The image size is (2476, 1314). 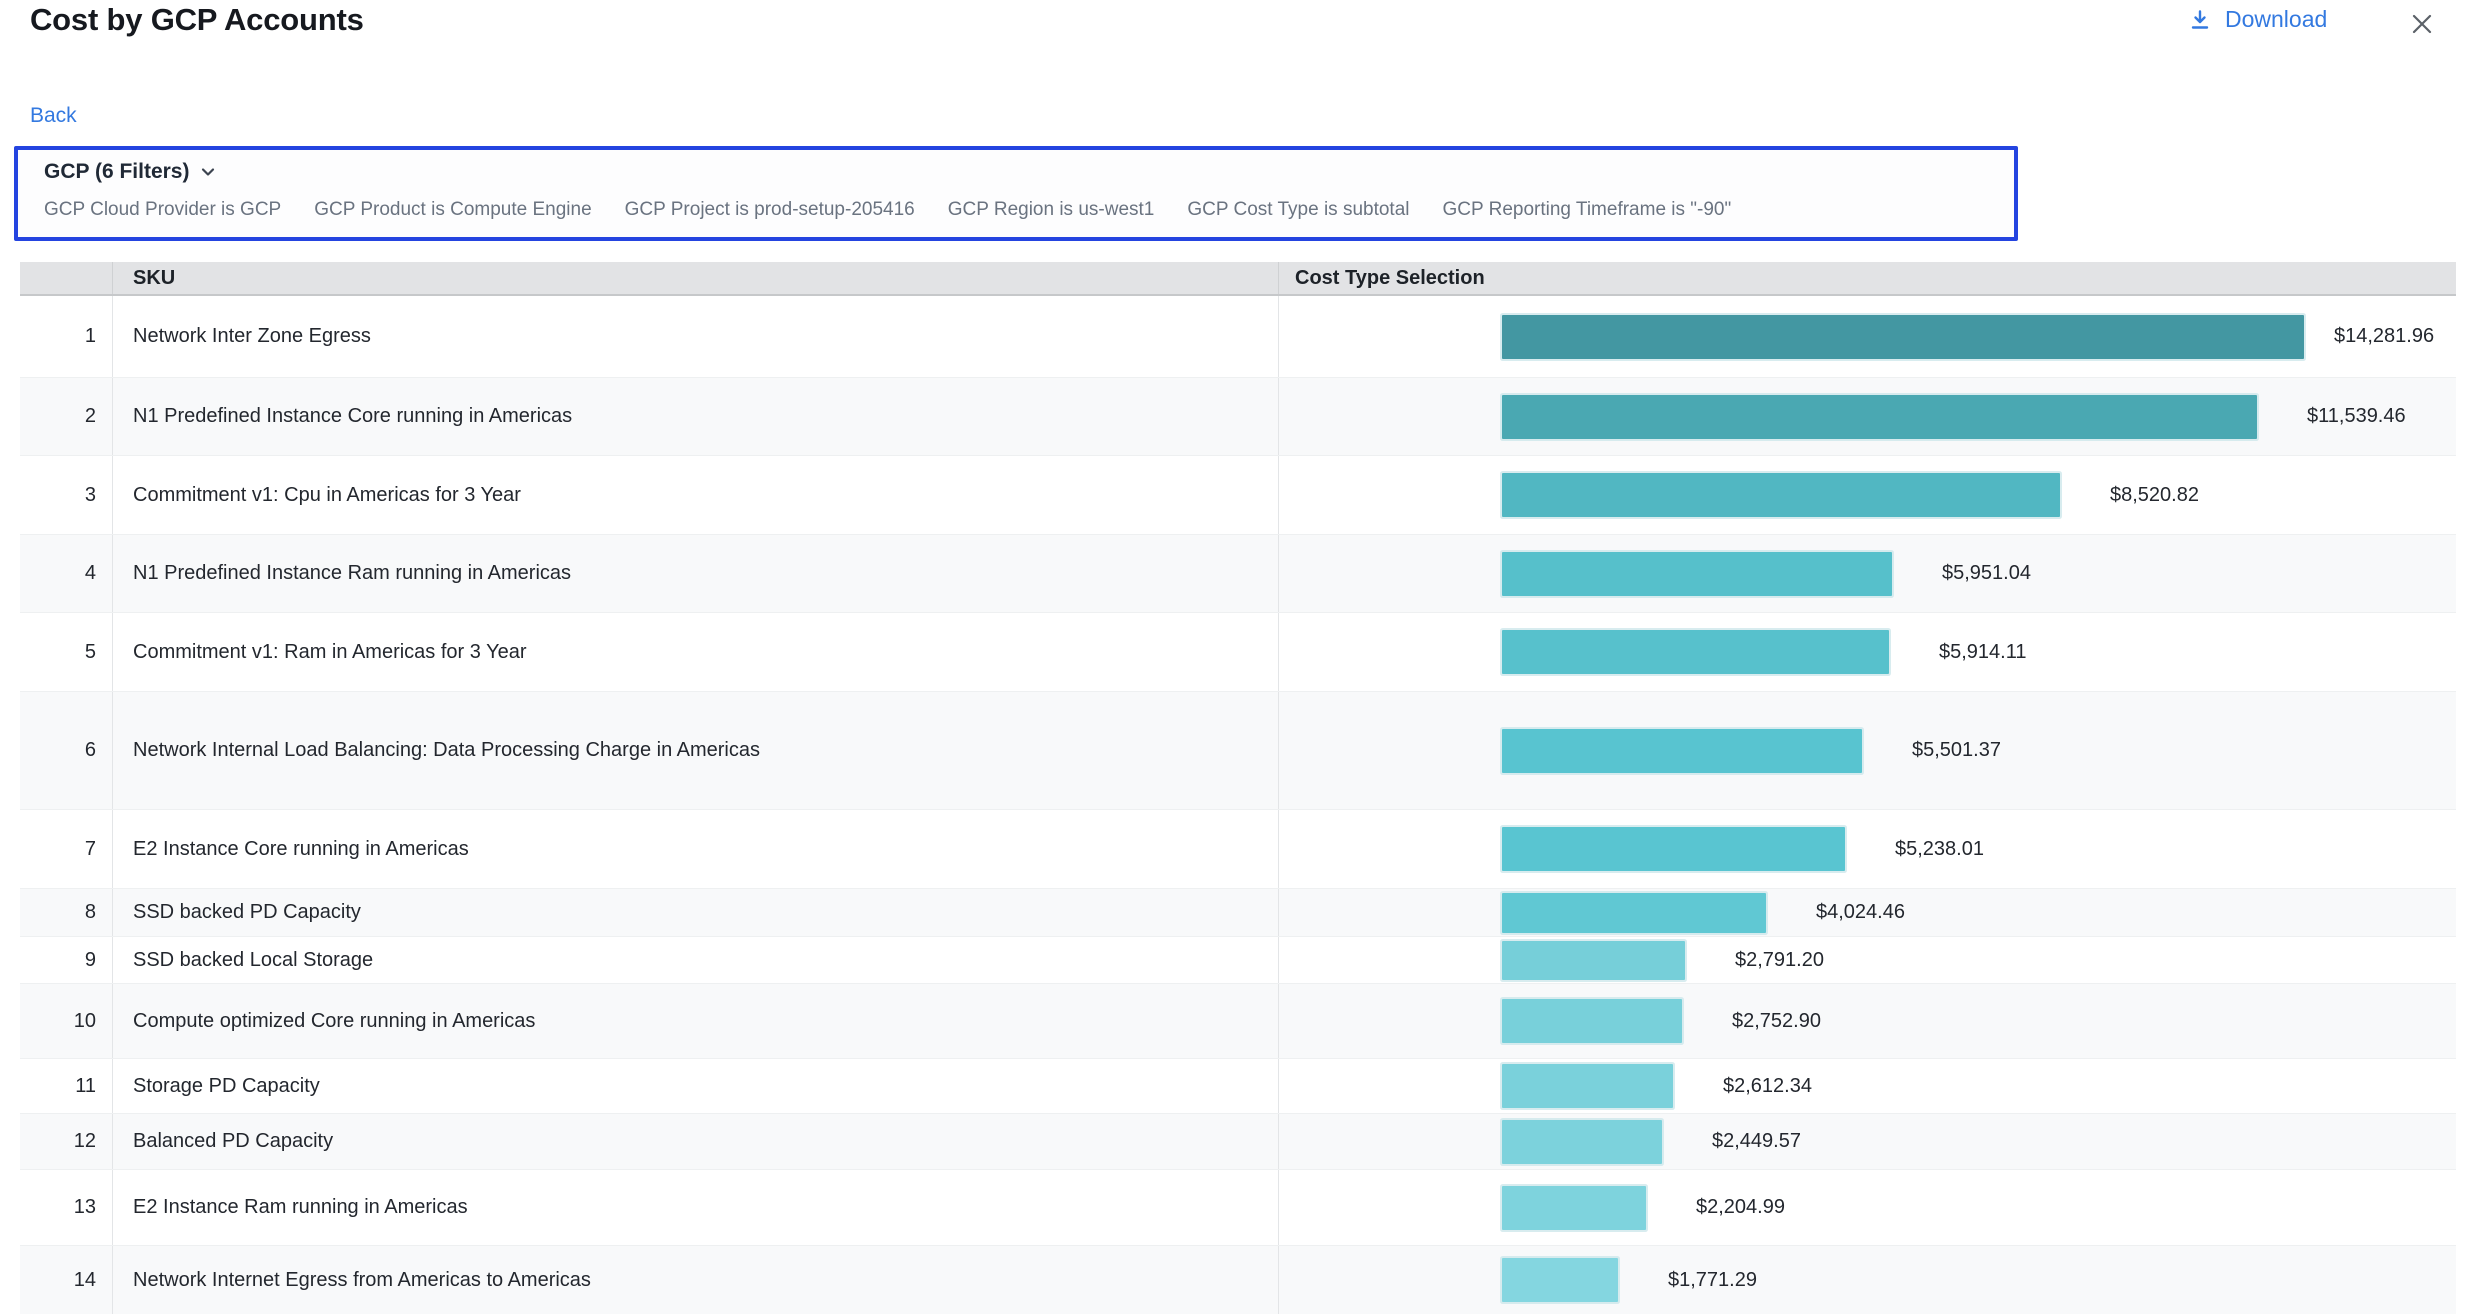 I want to click on table-row: 11 Storage PD Capacity $2,612.34, so click(x=1238, y=1085).